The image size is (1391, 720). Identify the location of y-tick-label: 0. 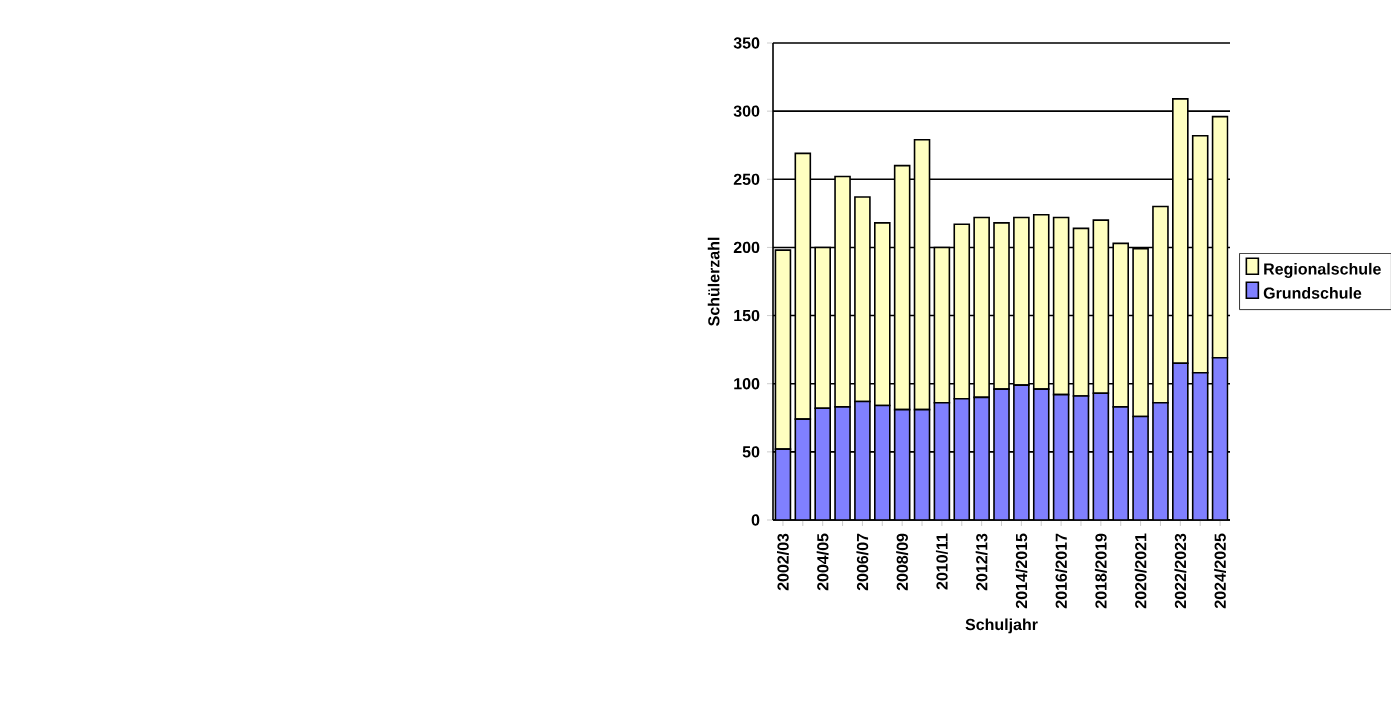
(755, 520).